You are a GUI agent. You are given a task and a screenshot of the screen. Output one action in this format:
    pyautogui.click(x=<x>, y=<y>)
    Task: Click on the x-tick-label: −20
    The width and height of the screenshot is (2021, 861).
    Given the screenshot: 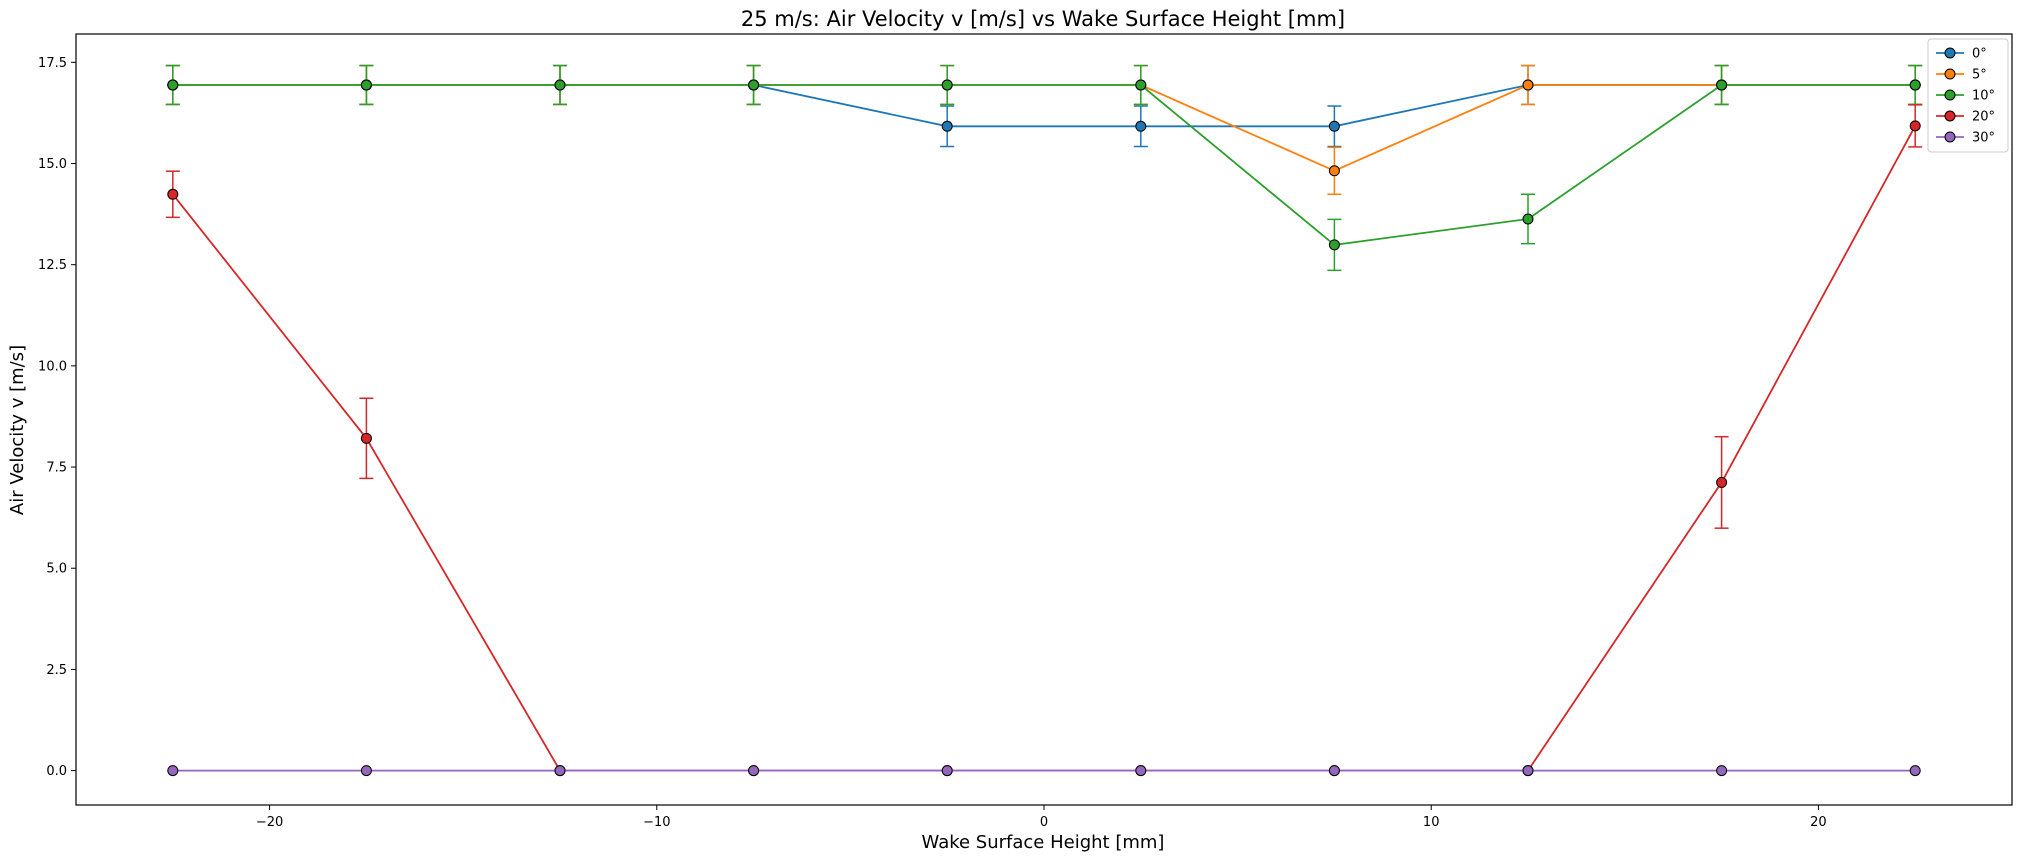 What is the action you would take?
    pyautogui.click(x=269, y=822)
    